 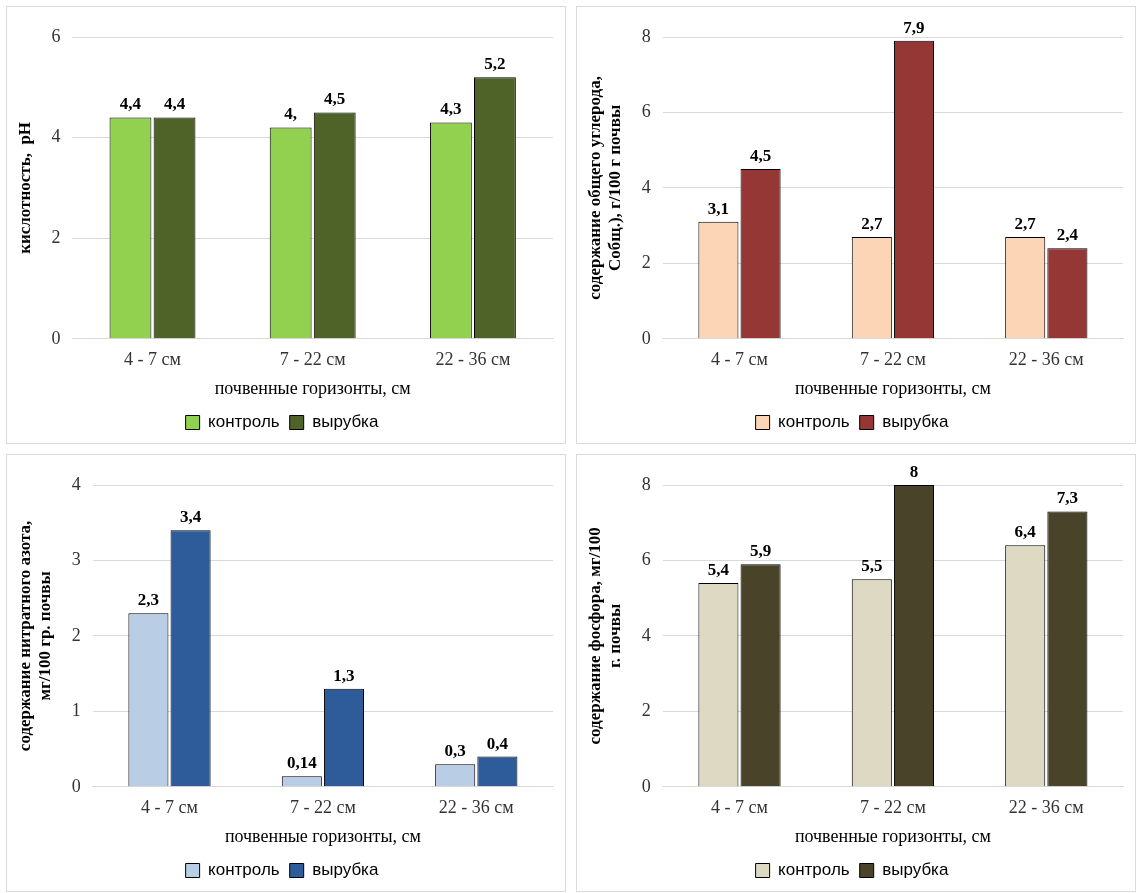 What do you see at coordinates (718, 569) in the screenshot?
I see `data-label: 5,4` at bounding box center [718, 569].